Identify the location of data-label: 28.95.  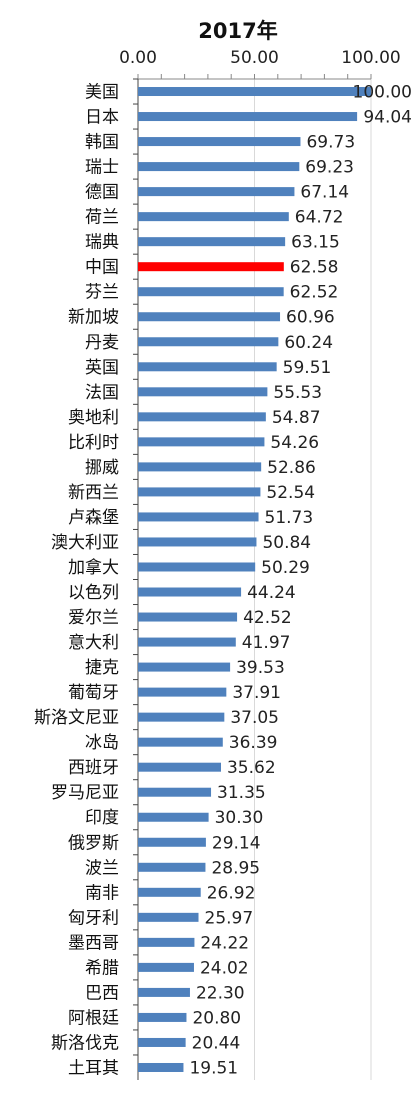
(235, 868).